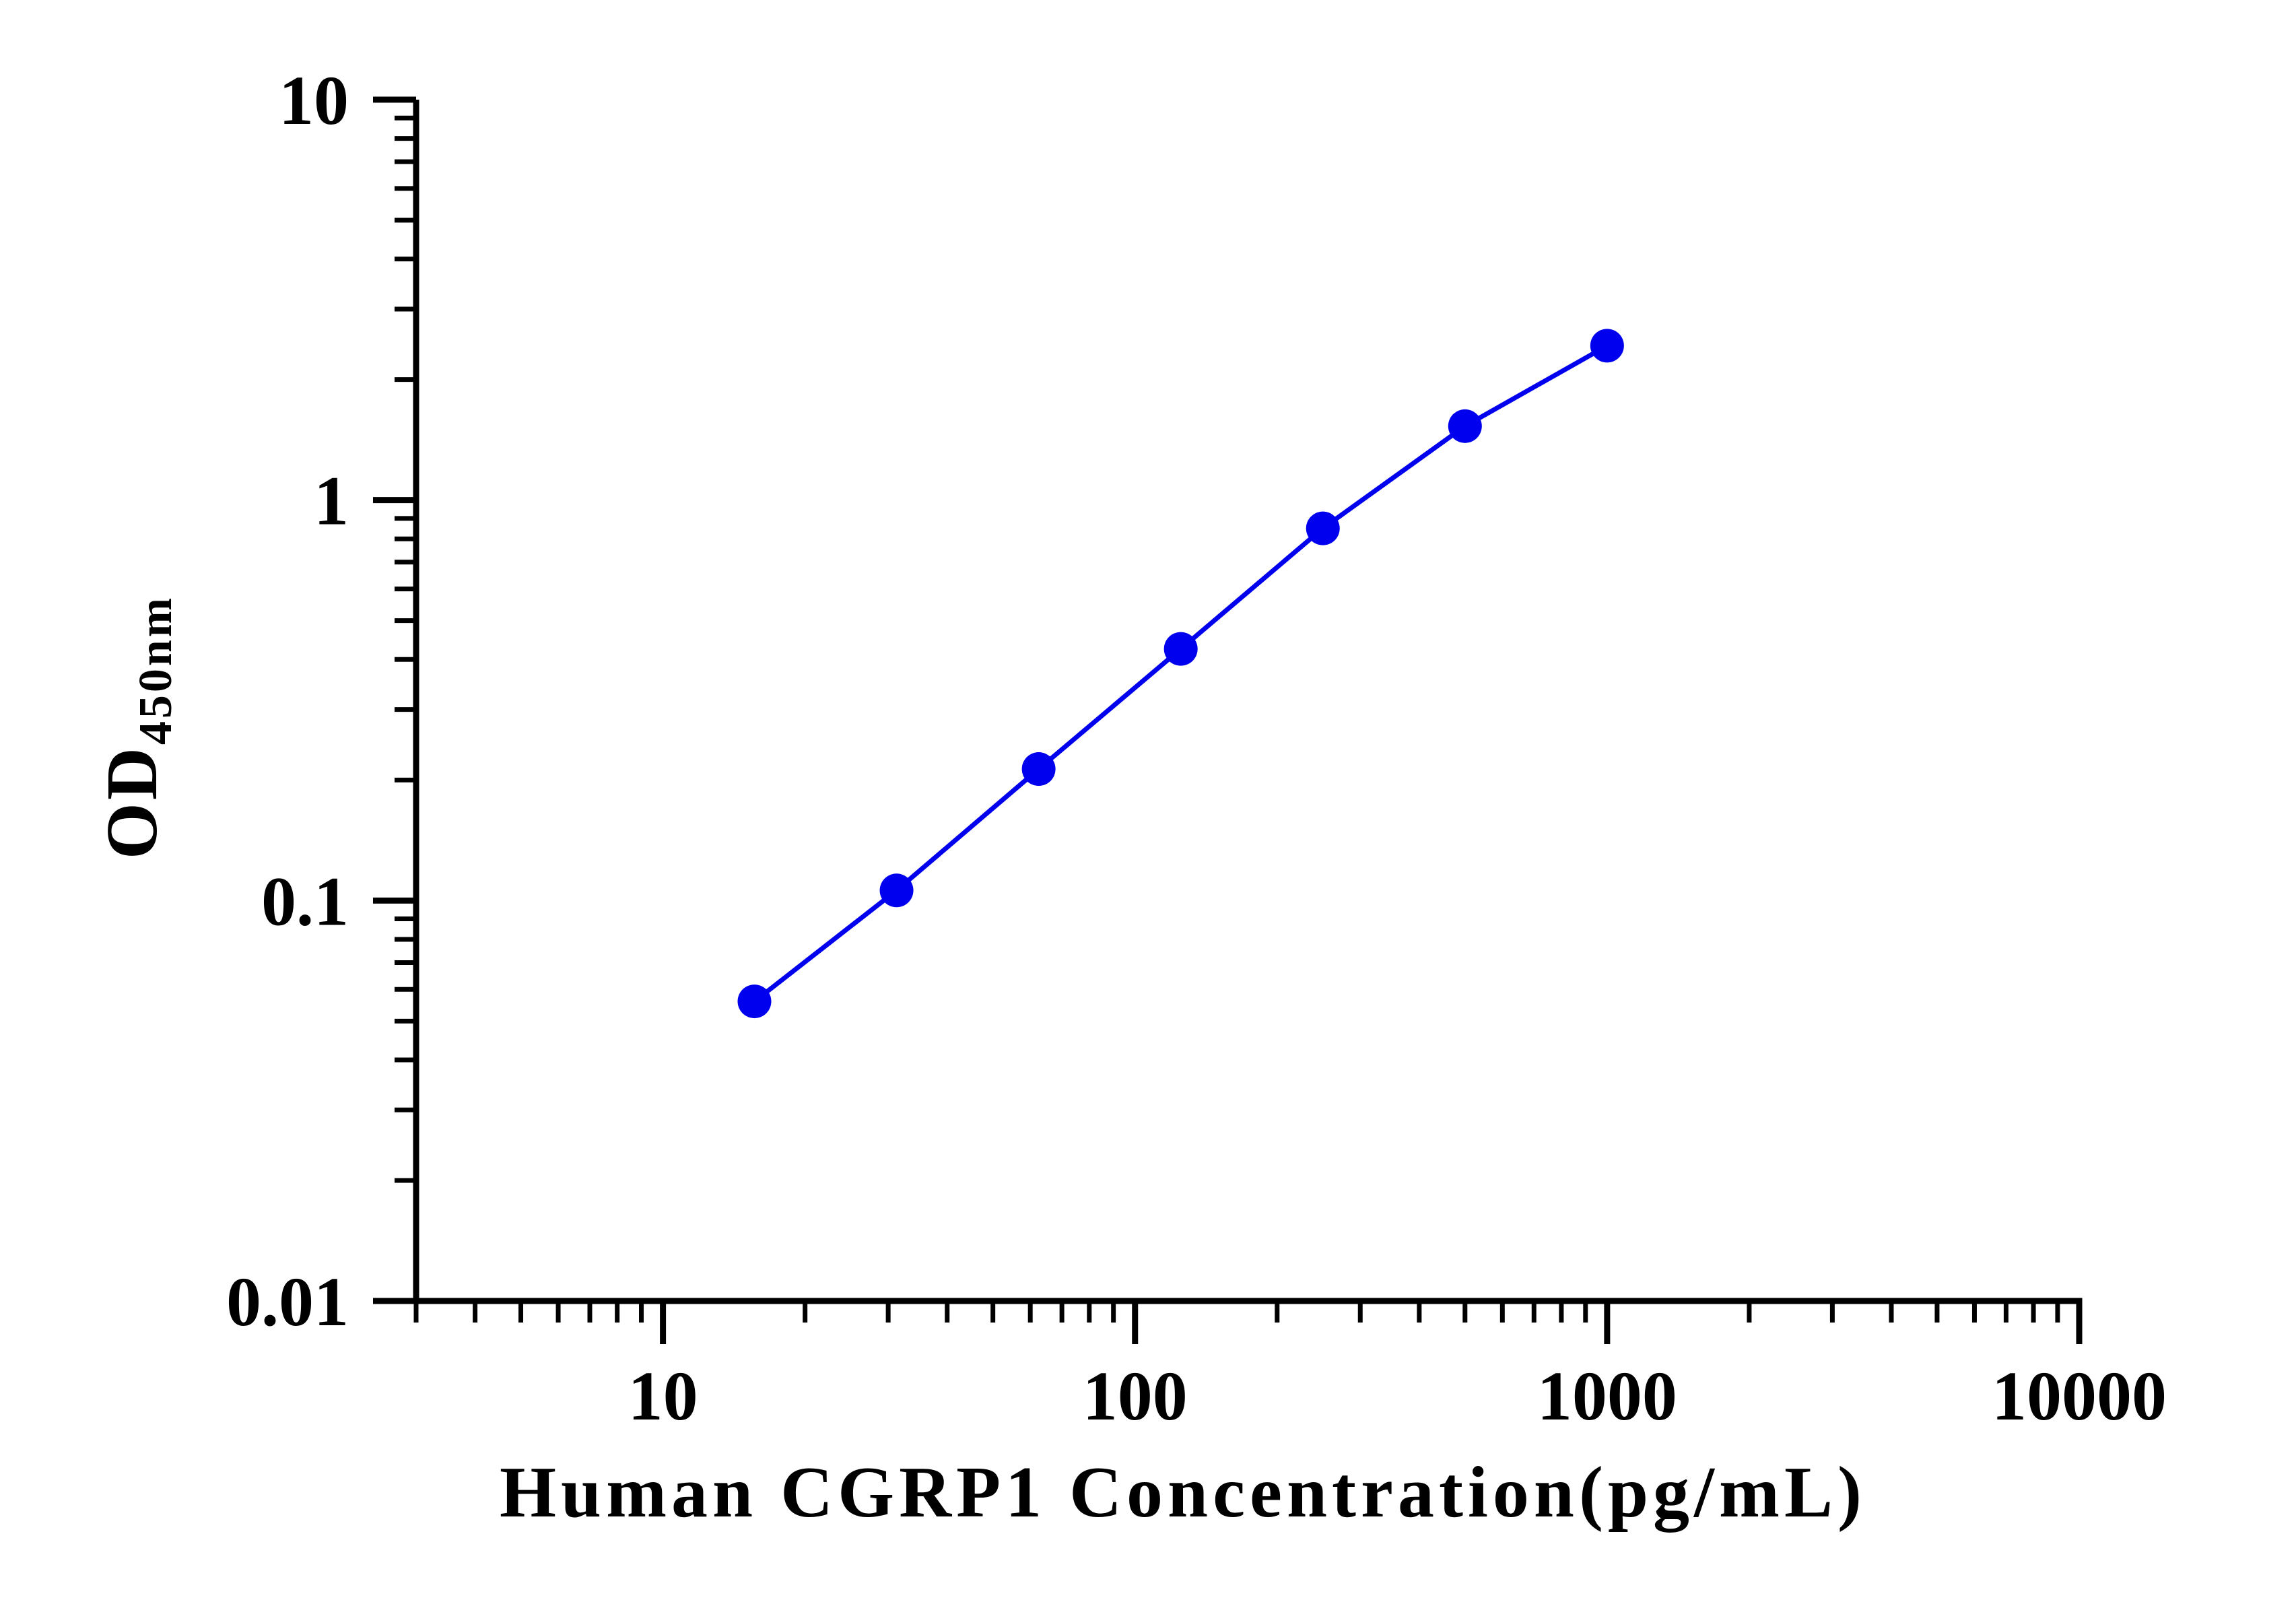 The image size is (2296, 1604). What do you see at coordinates (1135, 1397) in the screenshot?
I see `x-tick-label: 100` at bounding box center [1135, 1397].